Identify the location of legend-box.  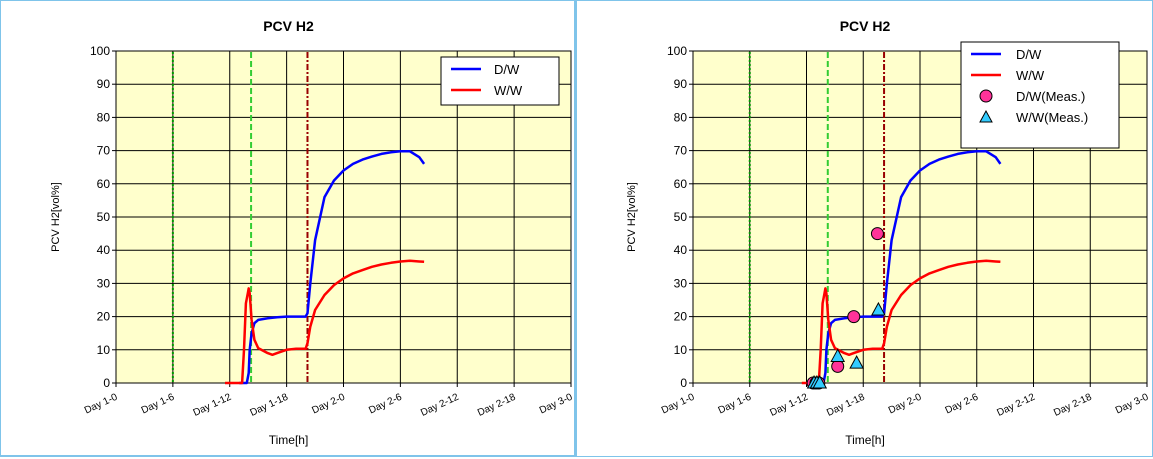
(500, 81).